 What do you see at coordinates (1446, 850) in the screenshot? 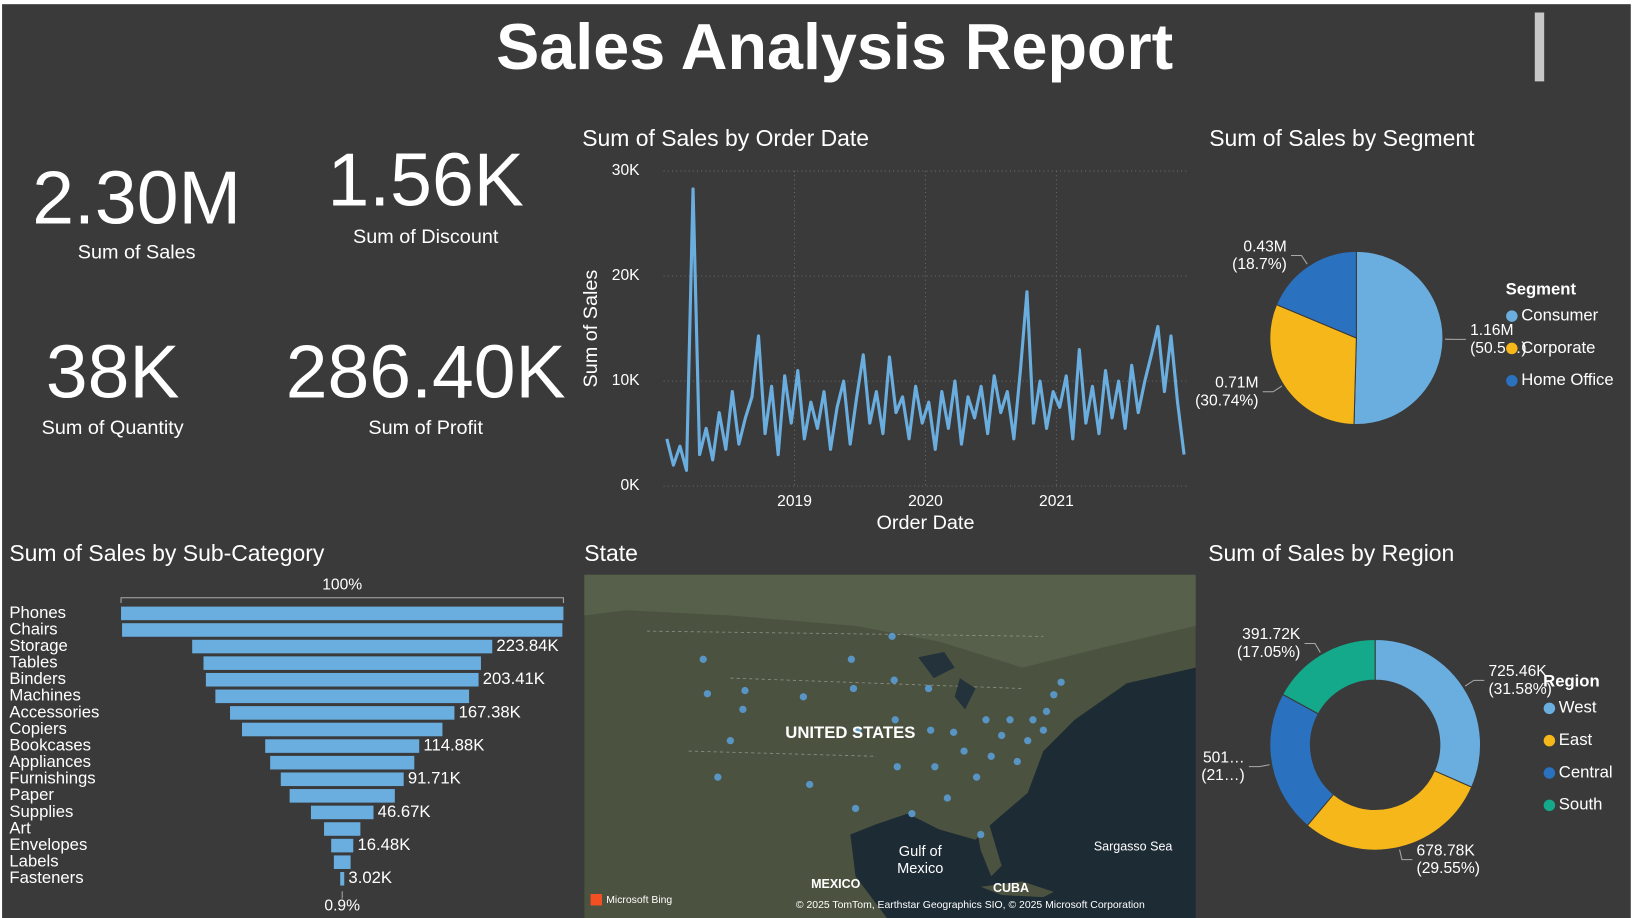
I see `data-label: 678.78K` at bounding box center [1446, 850].